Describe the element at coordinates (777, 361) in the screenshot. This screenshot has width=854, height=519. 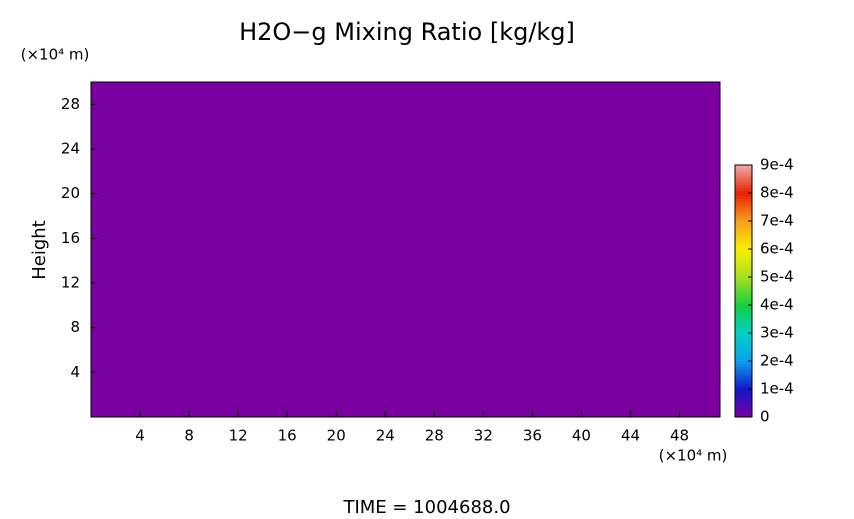
I see `colorbar-tick-label: 2e-4` at that location.